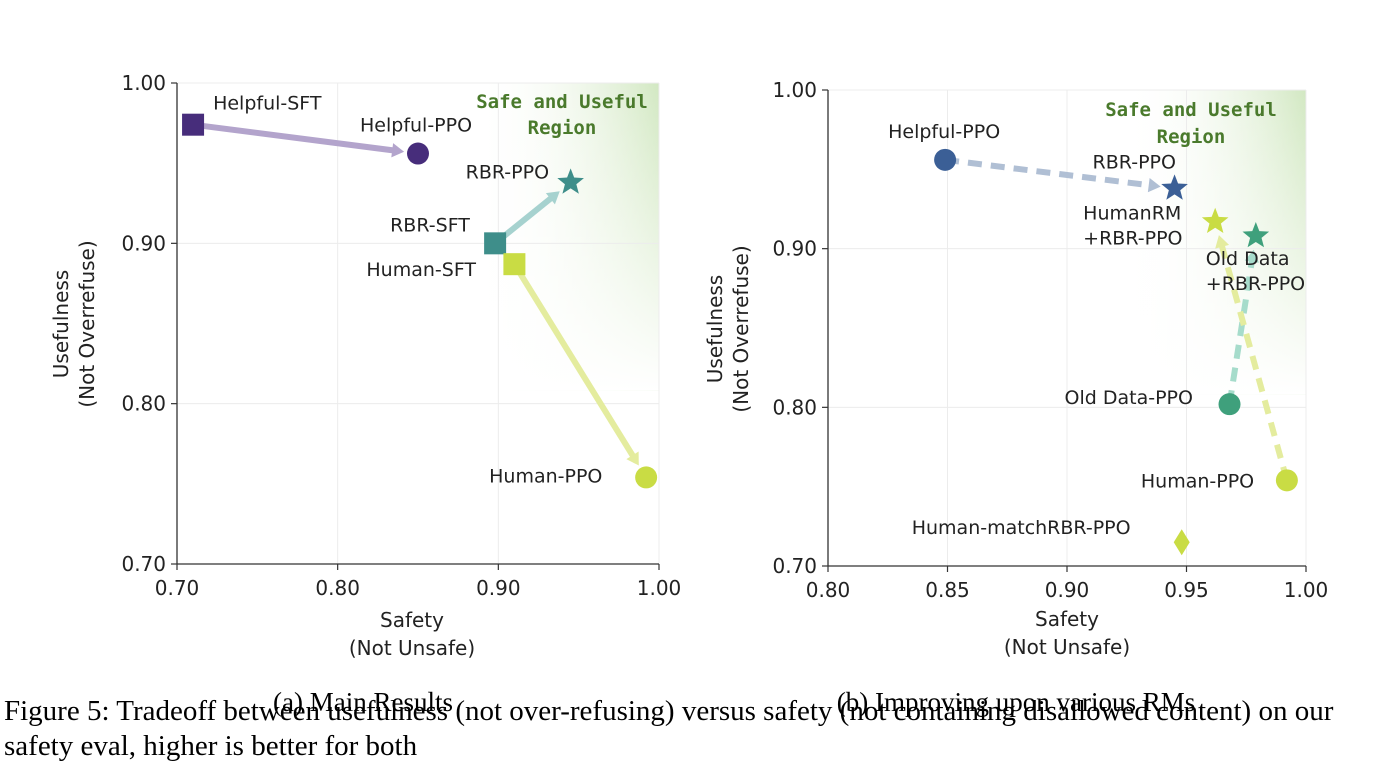 Image resolution: width=1386 pixels, height=782 pixels. I want to click on point-label: Old Data-PPO, so click(1129, 398).